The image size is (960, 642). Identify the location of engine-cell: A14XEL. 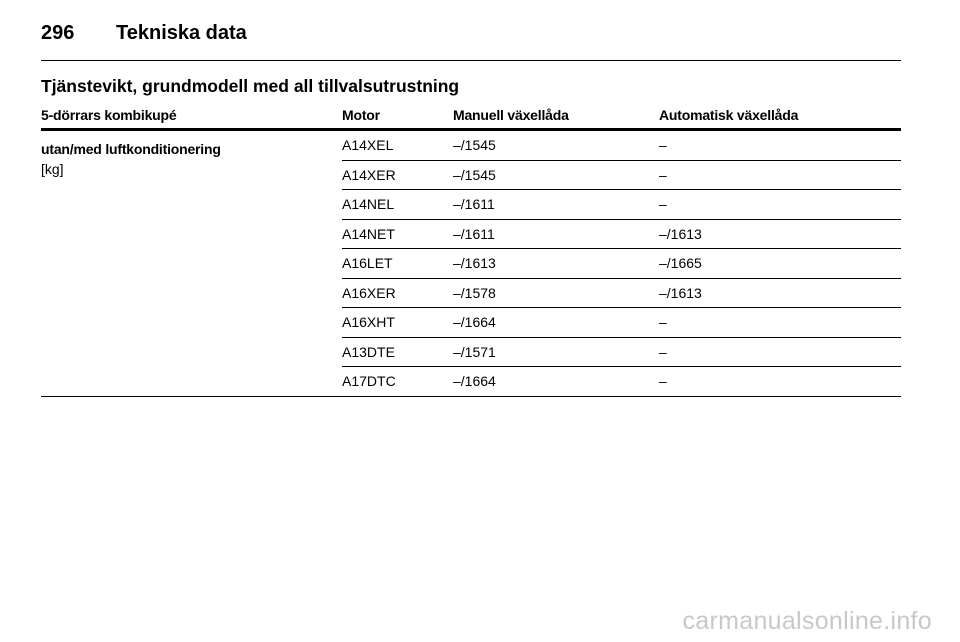
(397, 145).